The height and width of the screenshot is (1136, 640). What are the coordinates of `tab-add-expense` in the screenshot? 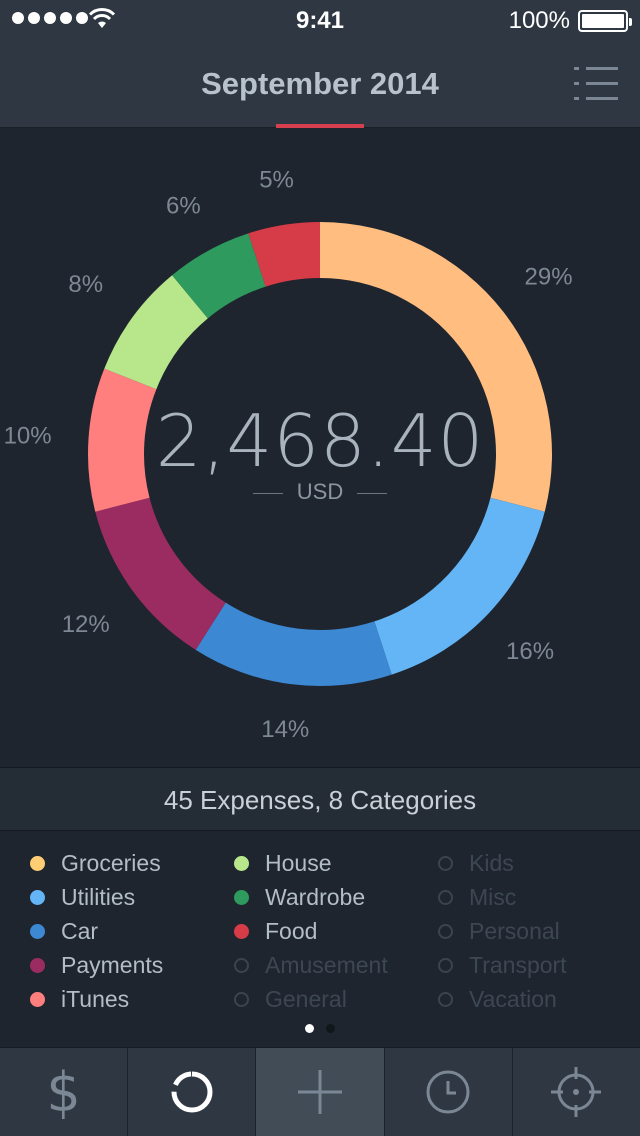 It's located at (320, 1092).